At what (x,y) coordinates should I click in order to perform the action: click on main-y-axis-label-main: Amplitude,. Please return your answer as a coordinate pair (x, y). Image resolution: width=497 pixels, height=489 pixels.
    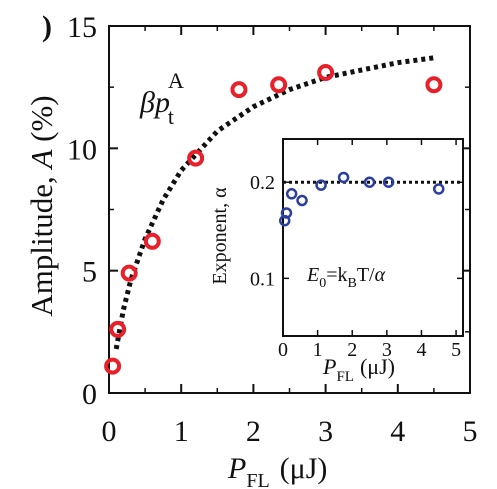
    Looking at the image, I should click on (41, 243).